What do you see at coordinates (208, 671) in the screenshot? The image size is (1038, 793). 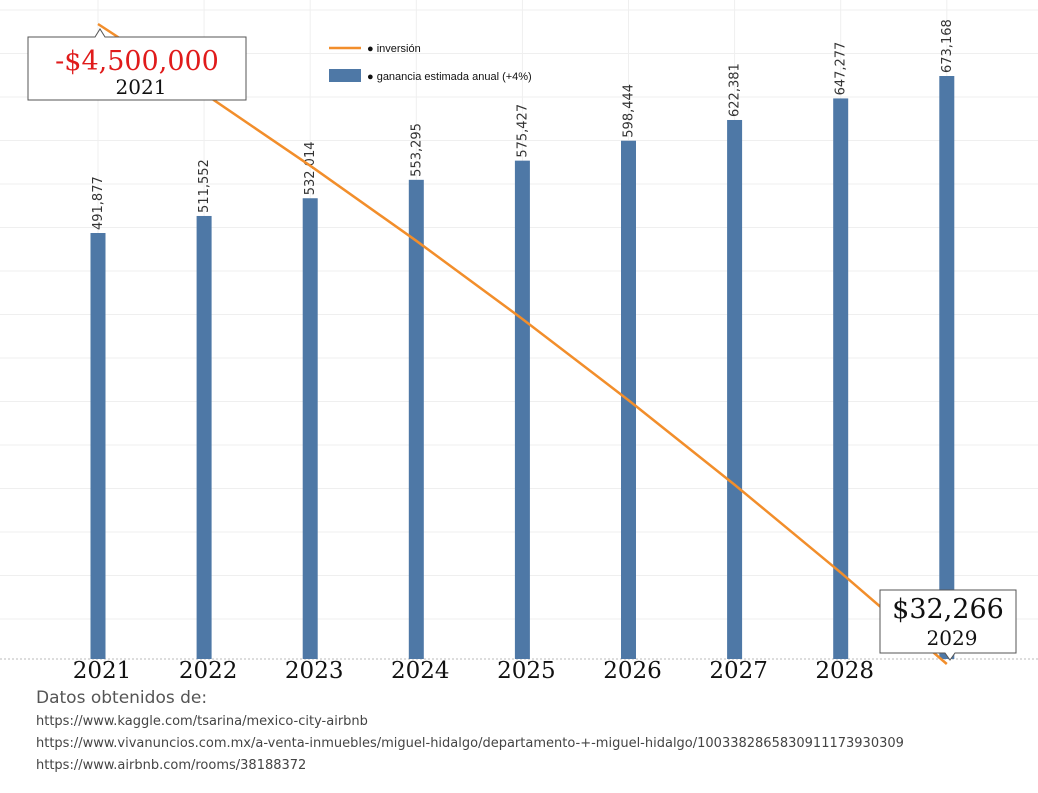 I see `x-tick-2022: 2022` at bounding box center [208, 671].